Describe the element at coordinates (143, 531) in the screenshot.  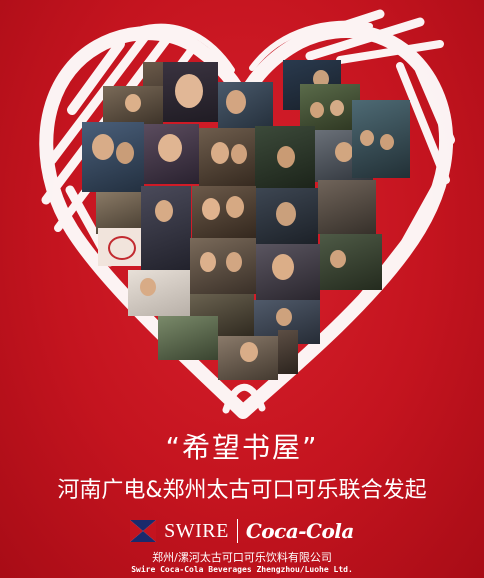
I see `swire-flag-icon` at that location.